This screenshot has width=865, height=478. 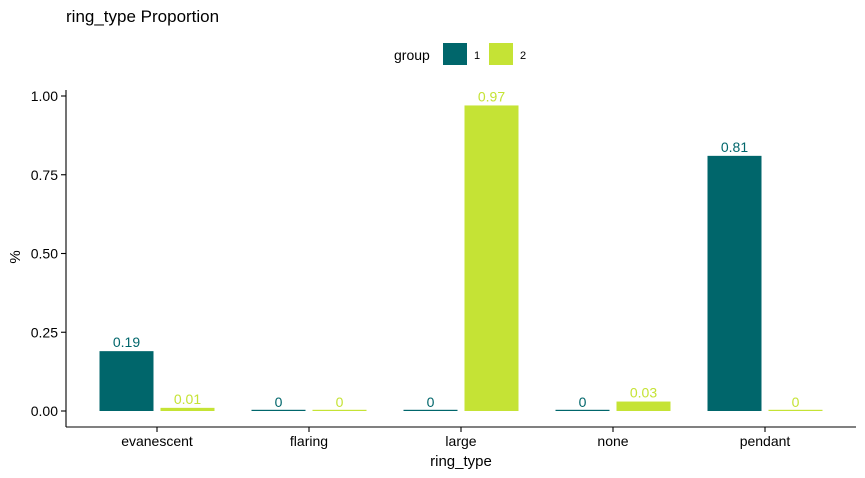 What do you see at coordinates (142, 16) in the screenshot?
I see `chart-title: ring_type Proportion` at bounding box center [142, 16].